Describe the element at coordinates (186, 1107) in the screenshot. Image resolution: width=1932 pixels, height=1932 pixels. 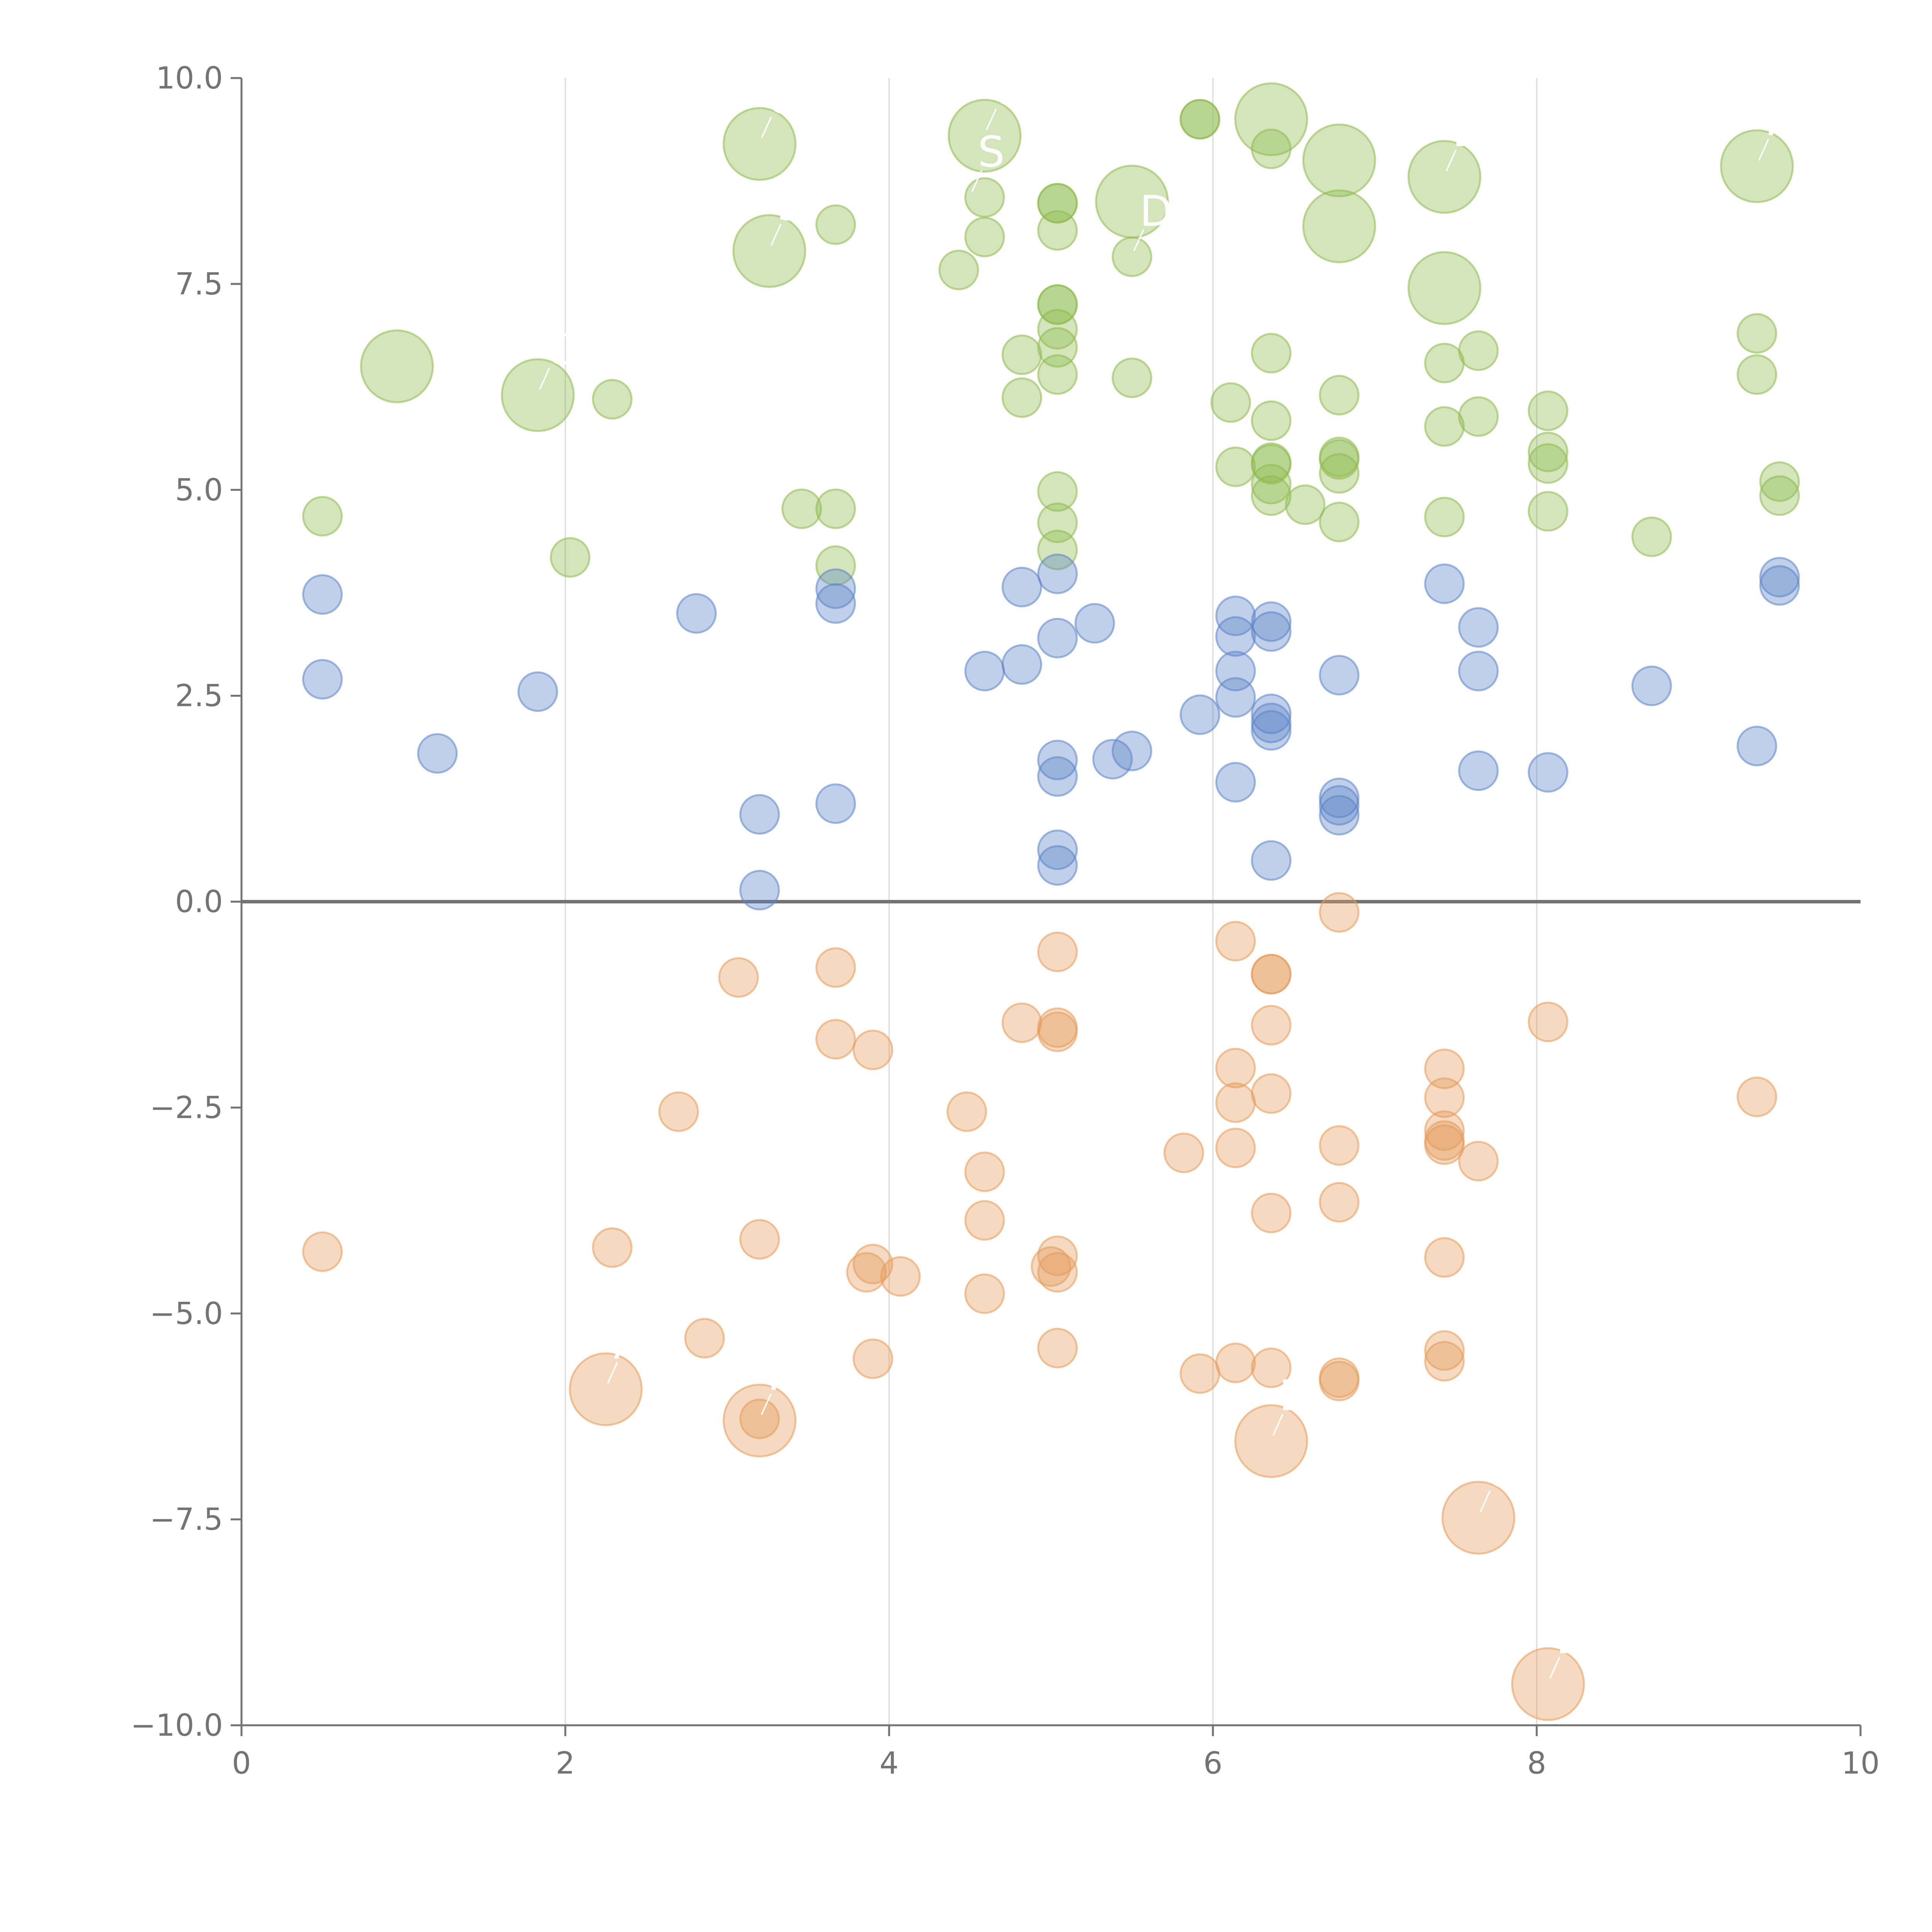
I see `y-tick-label: −2.5` at that location.